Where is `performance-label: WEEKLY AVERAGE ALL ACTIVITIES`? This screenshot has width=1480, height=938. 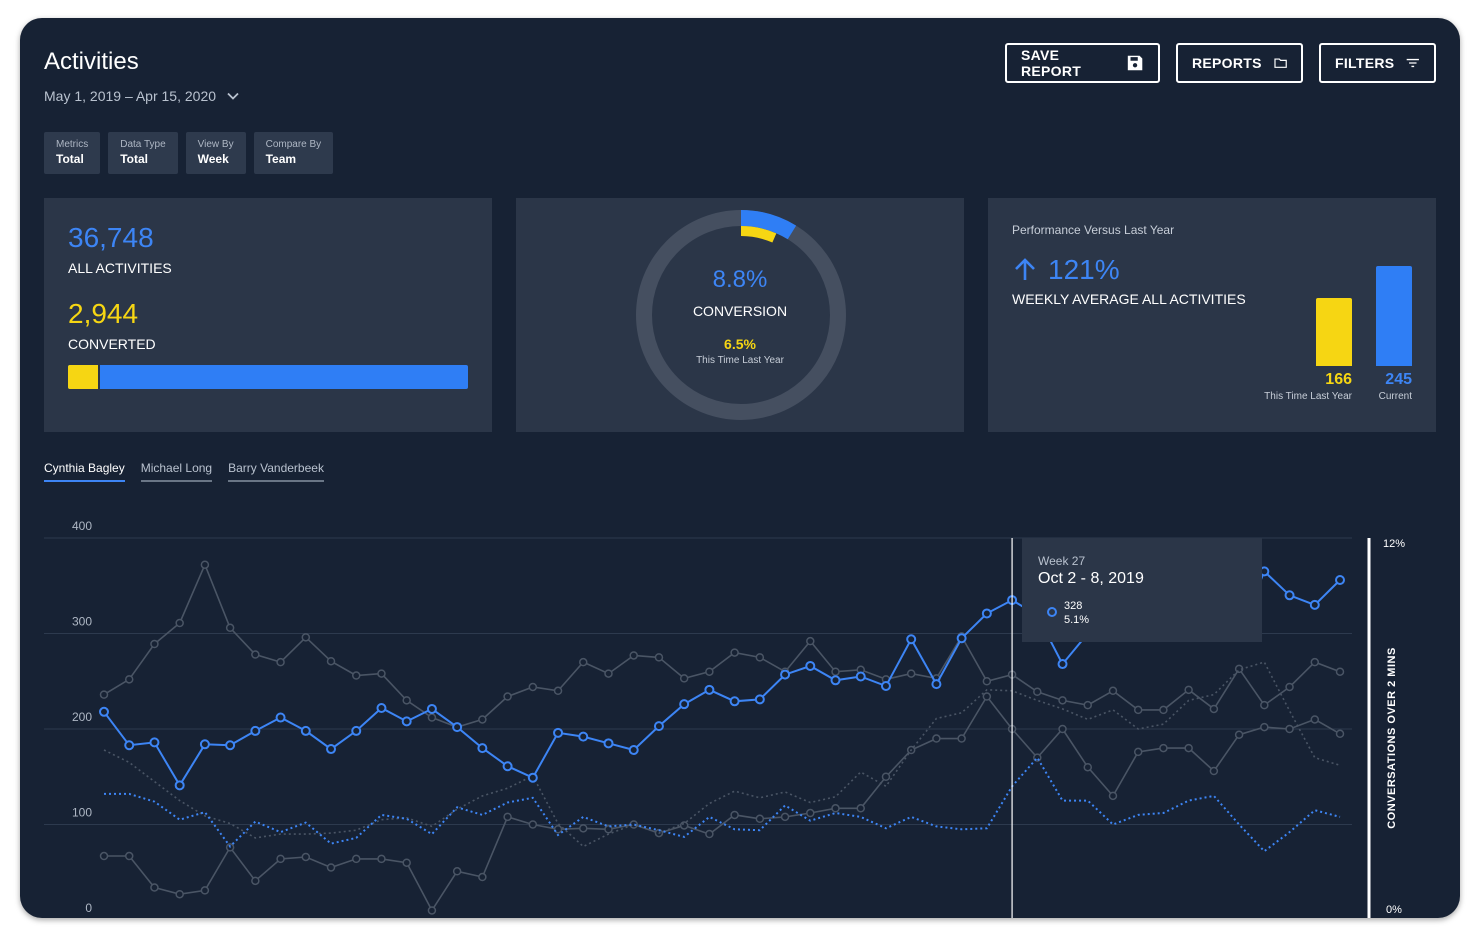
performance-label: WEEKLY AVERAGE ALL ACTIVITIES is located at coordinates (1129, 299).